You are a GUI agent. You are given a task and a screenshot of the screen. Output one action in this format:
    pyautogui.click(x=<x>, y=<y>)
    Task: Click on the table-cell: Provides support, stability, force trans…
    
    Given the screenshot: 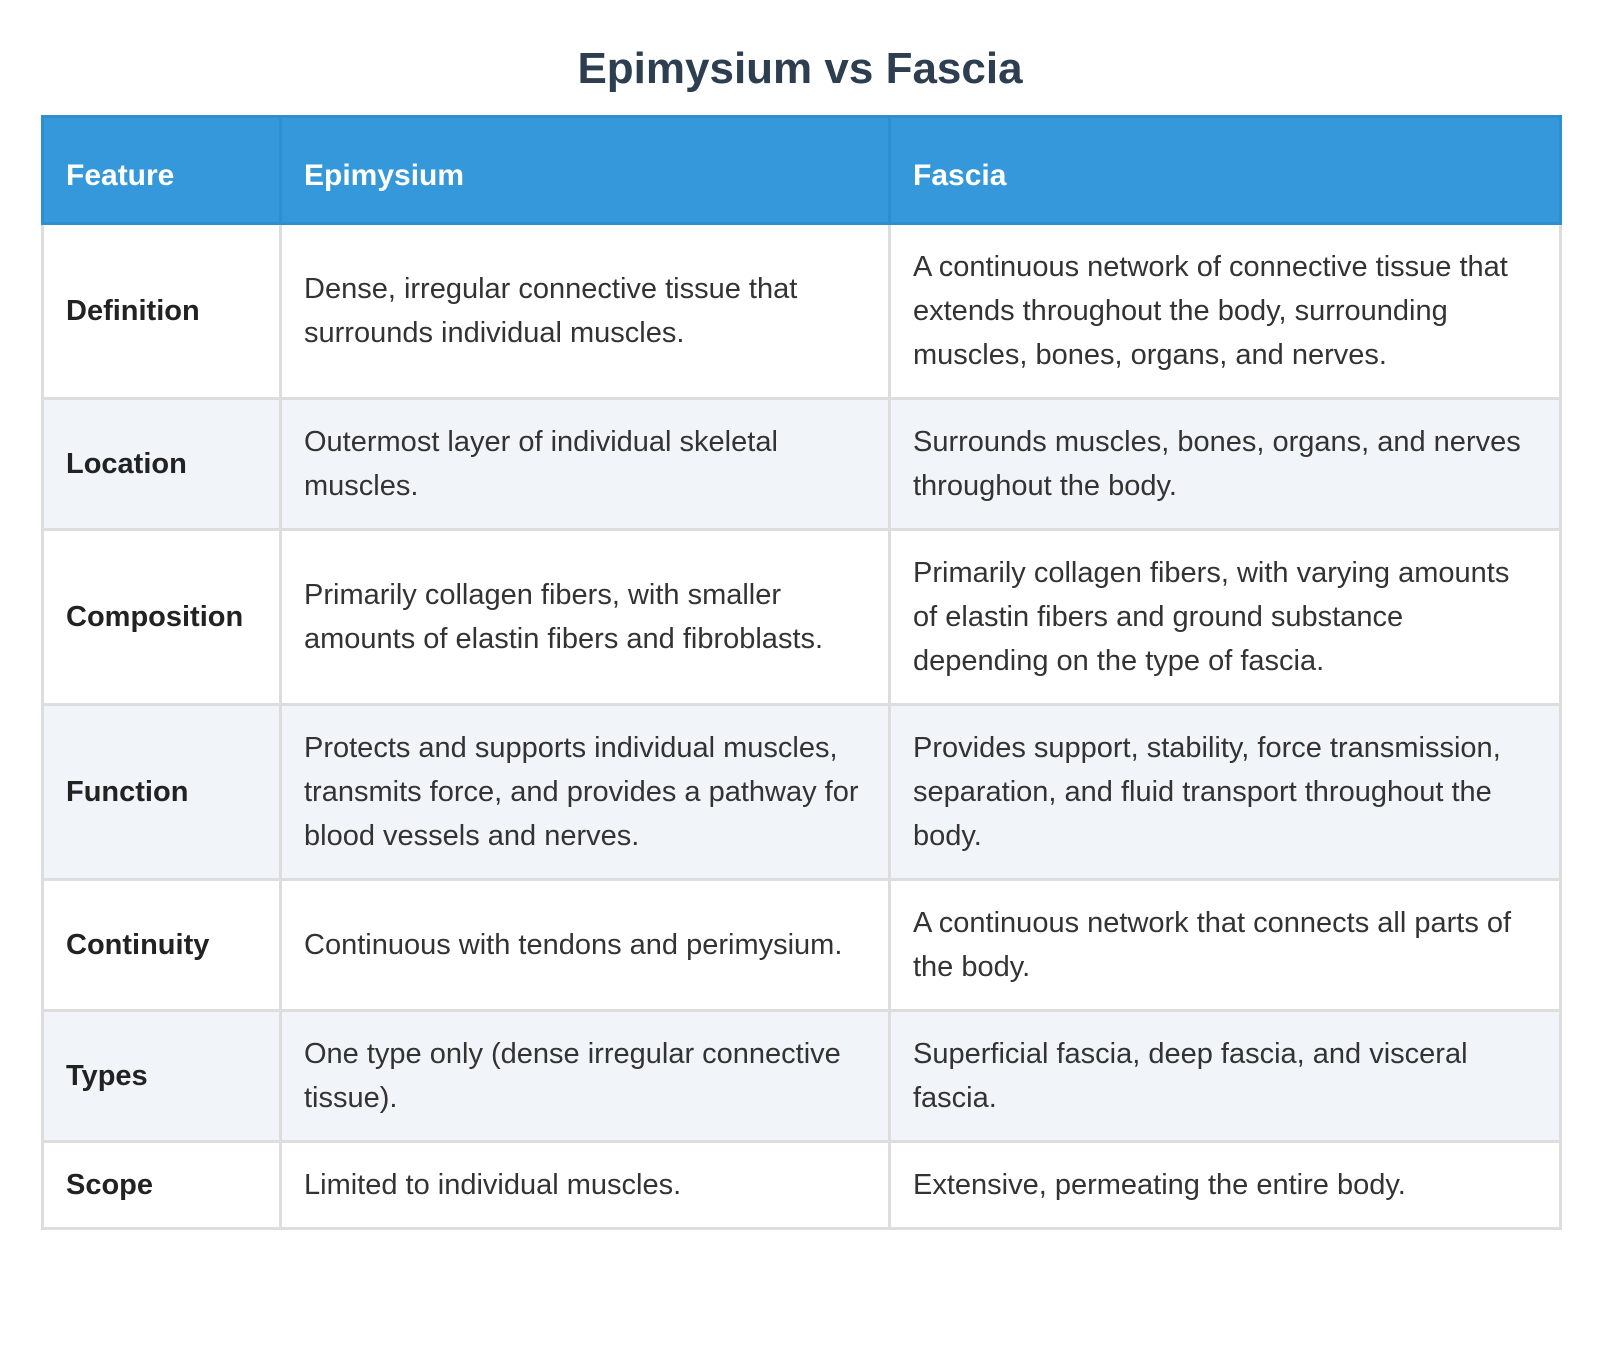 What is the action you would take?
    pyautogui.click(x=1225, y=792)
    